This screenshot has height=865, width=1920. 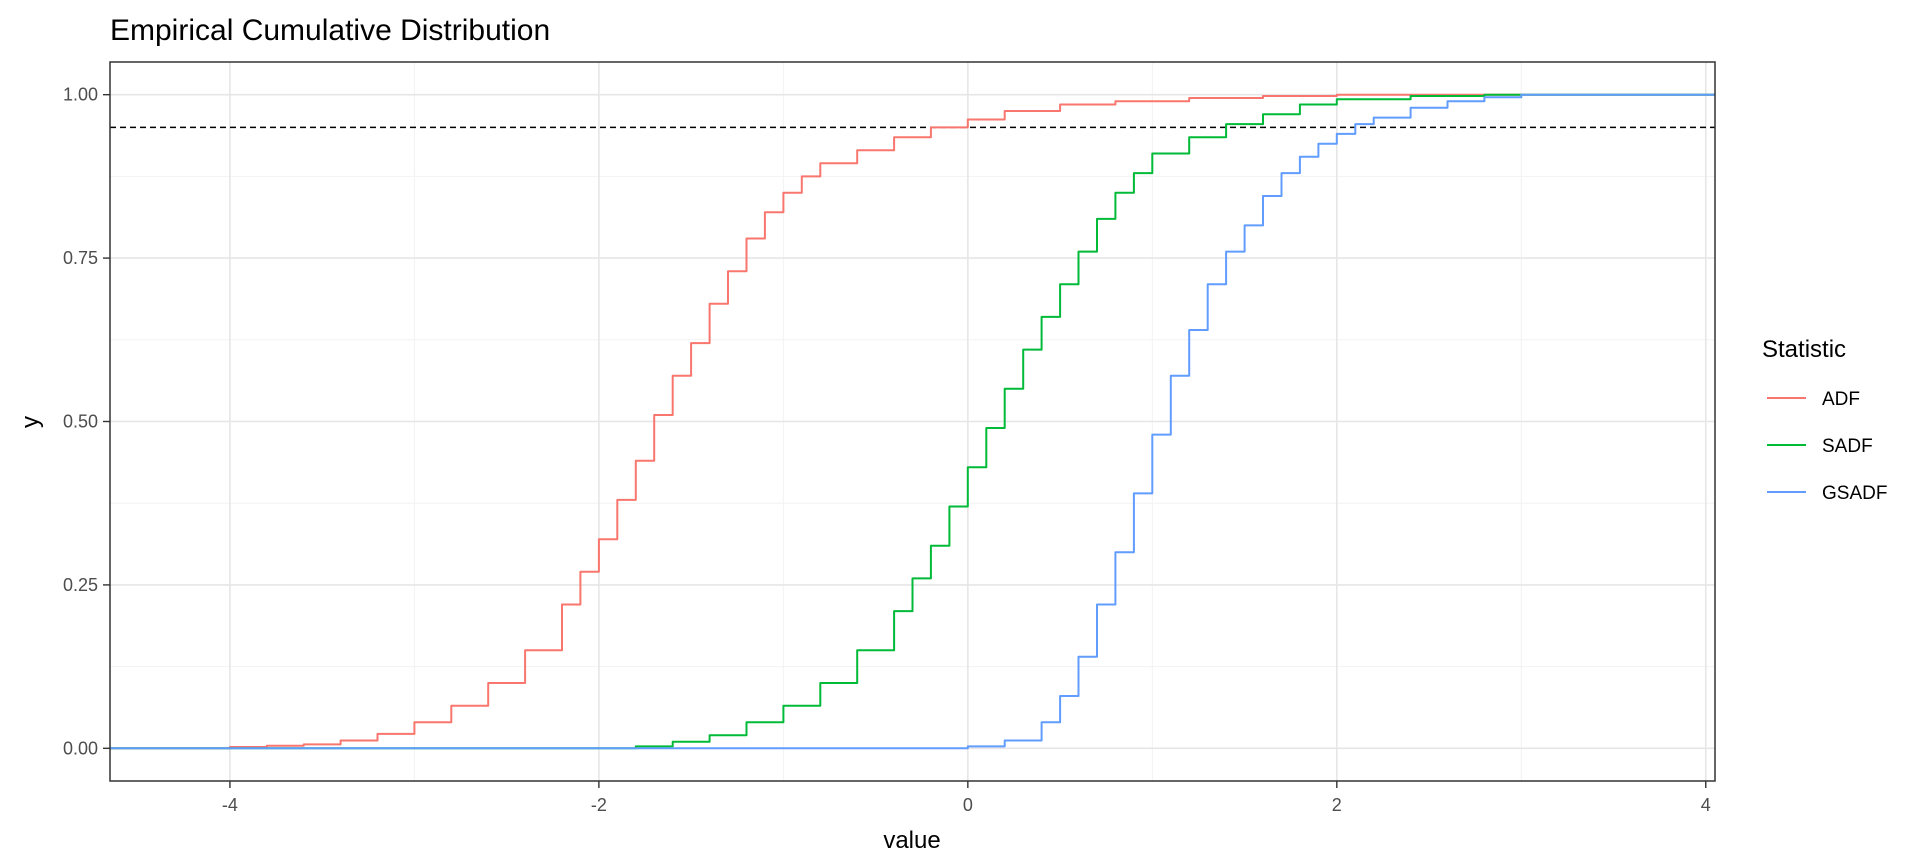 I want to click on x-tick-label: -2, so click(x=599, y=805).